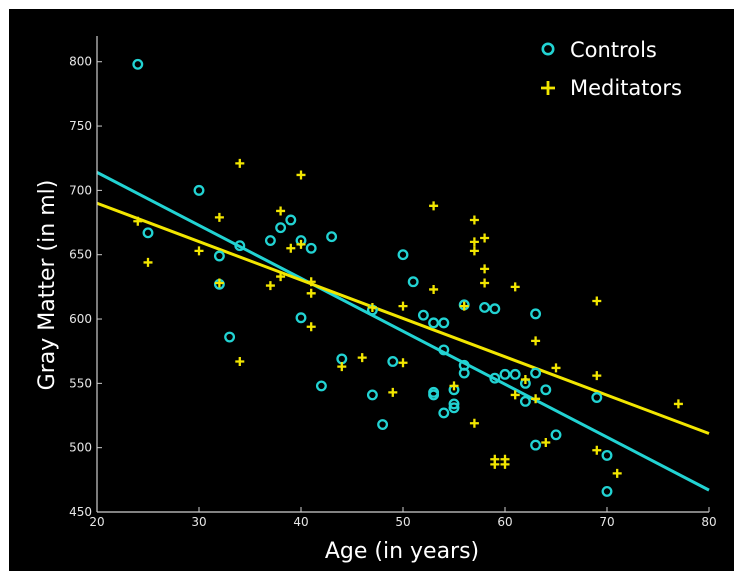 The width and height of the screenshot is (743, 580). Describe the element at coordinates (611, 69) in the screenshot. I see `legend: Controls Meditators` at that location.